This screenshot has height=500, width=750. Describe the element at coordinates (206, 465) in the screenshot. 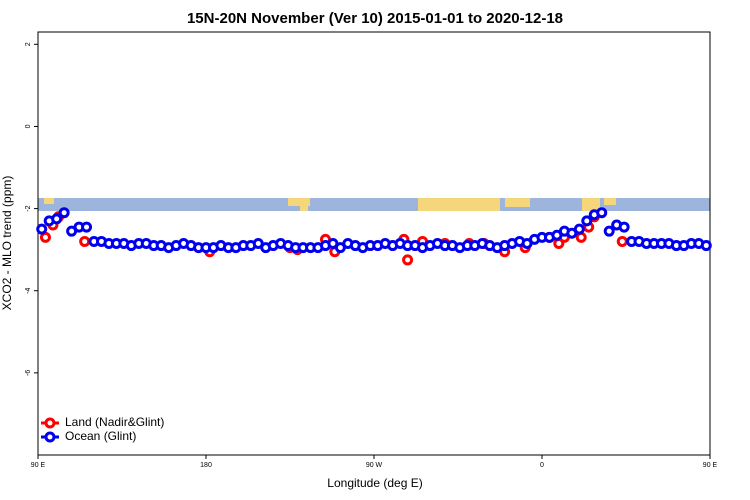

I see `x-tick-label: 180` at that location.